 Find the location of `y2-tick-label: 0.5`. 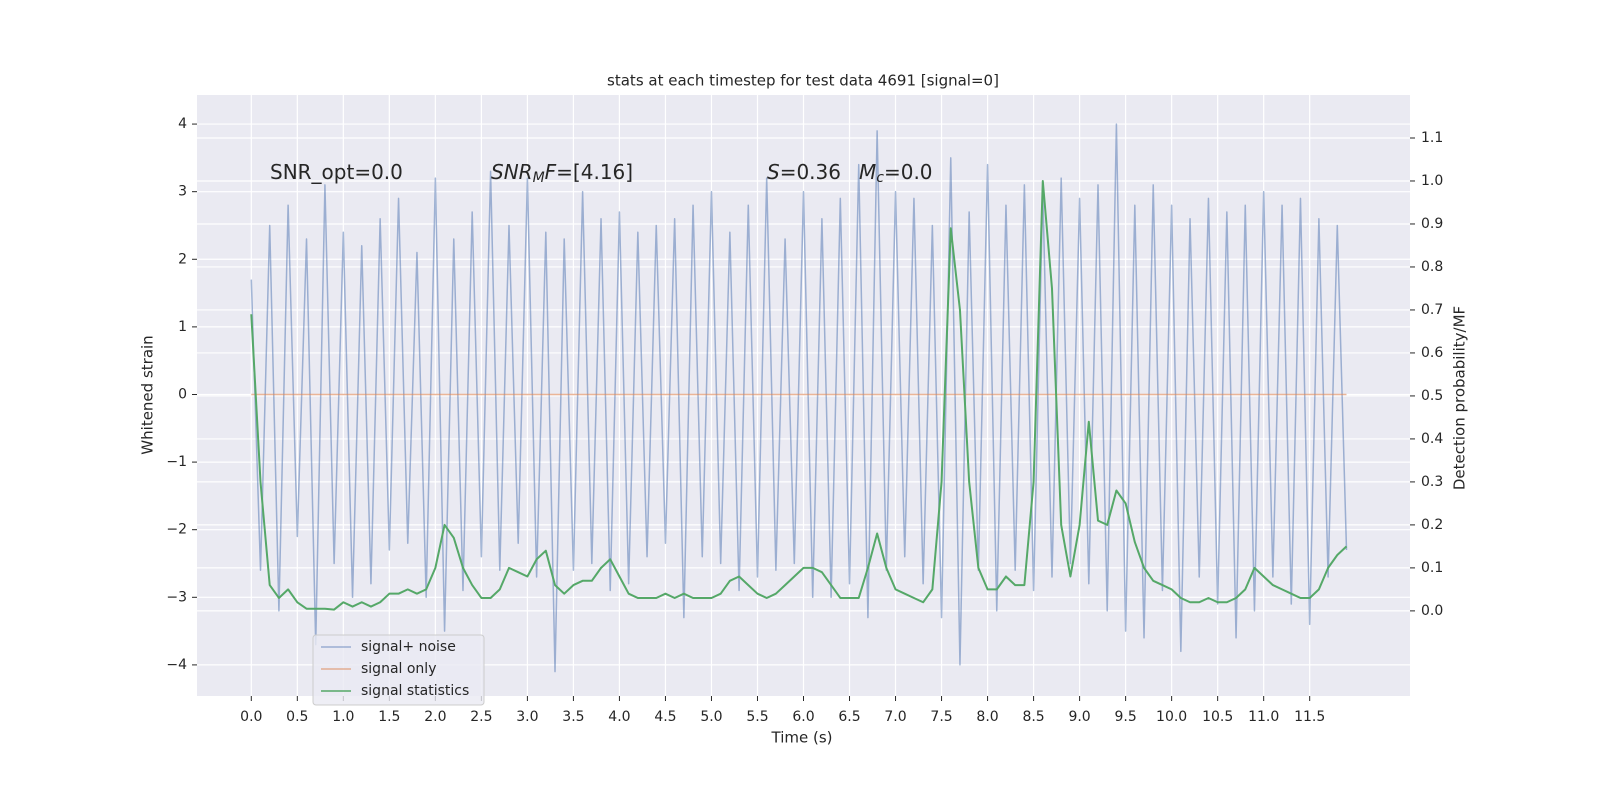

y2-tick-label: 0.5 is located at coordinates (1432, 396).